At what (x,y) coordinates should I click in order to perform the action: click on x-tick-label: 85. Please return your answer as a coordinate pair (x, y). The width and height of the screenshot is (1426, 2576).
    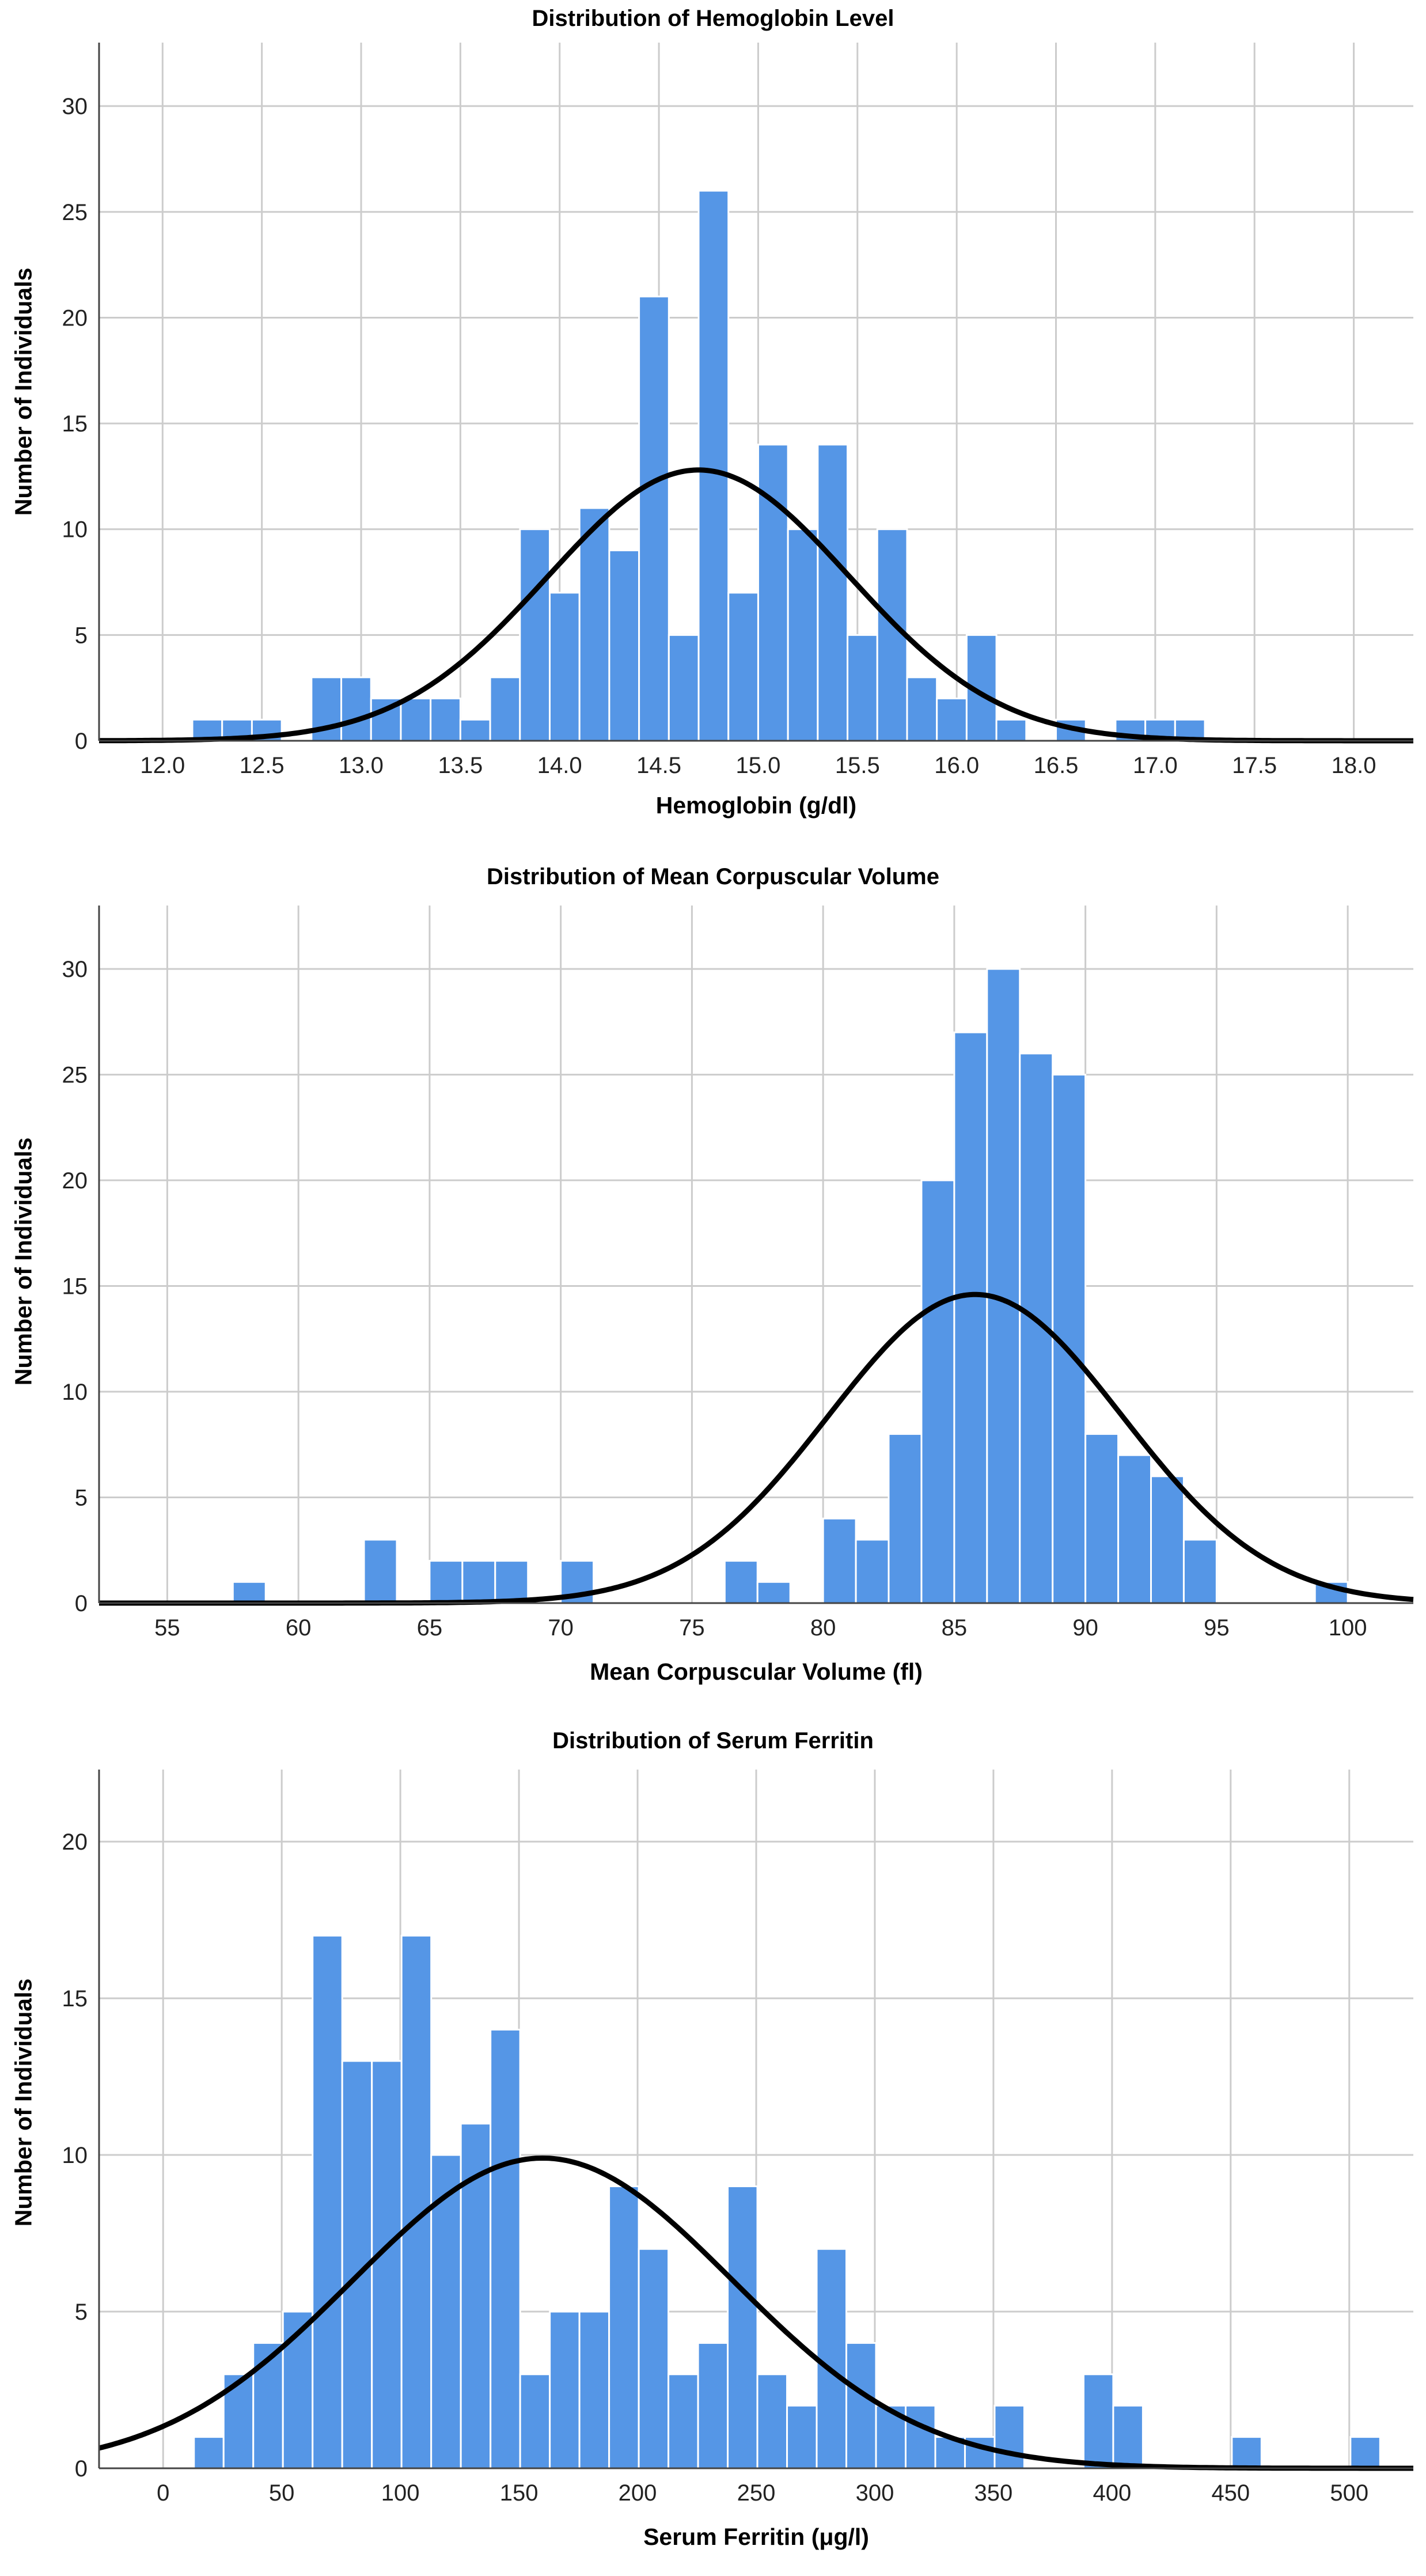
    Looking at the image, I should click on (955, 1628).